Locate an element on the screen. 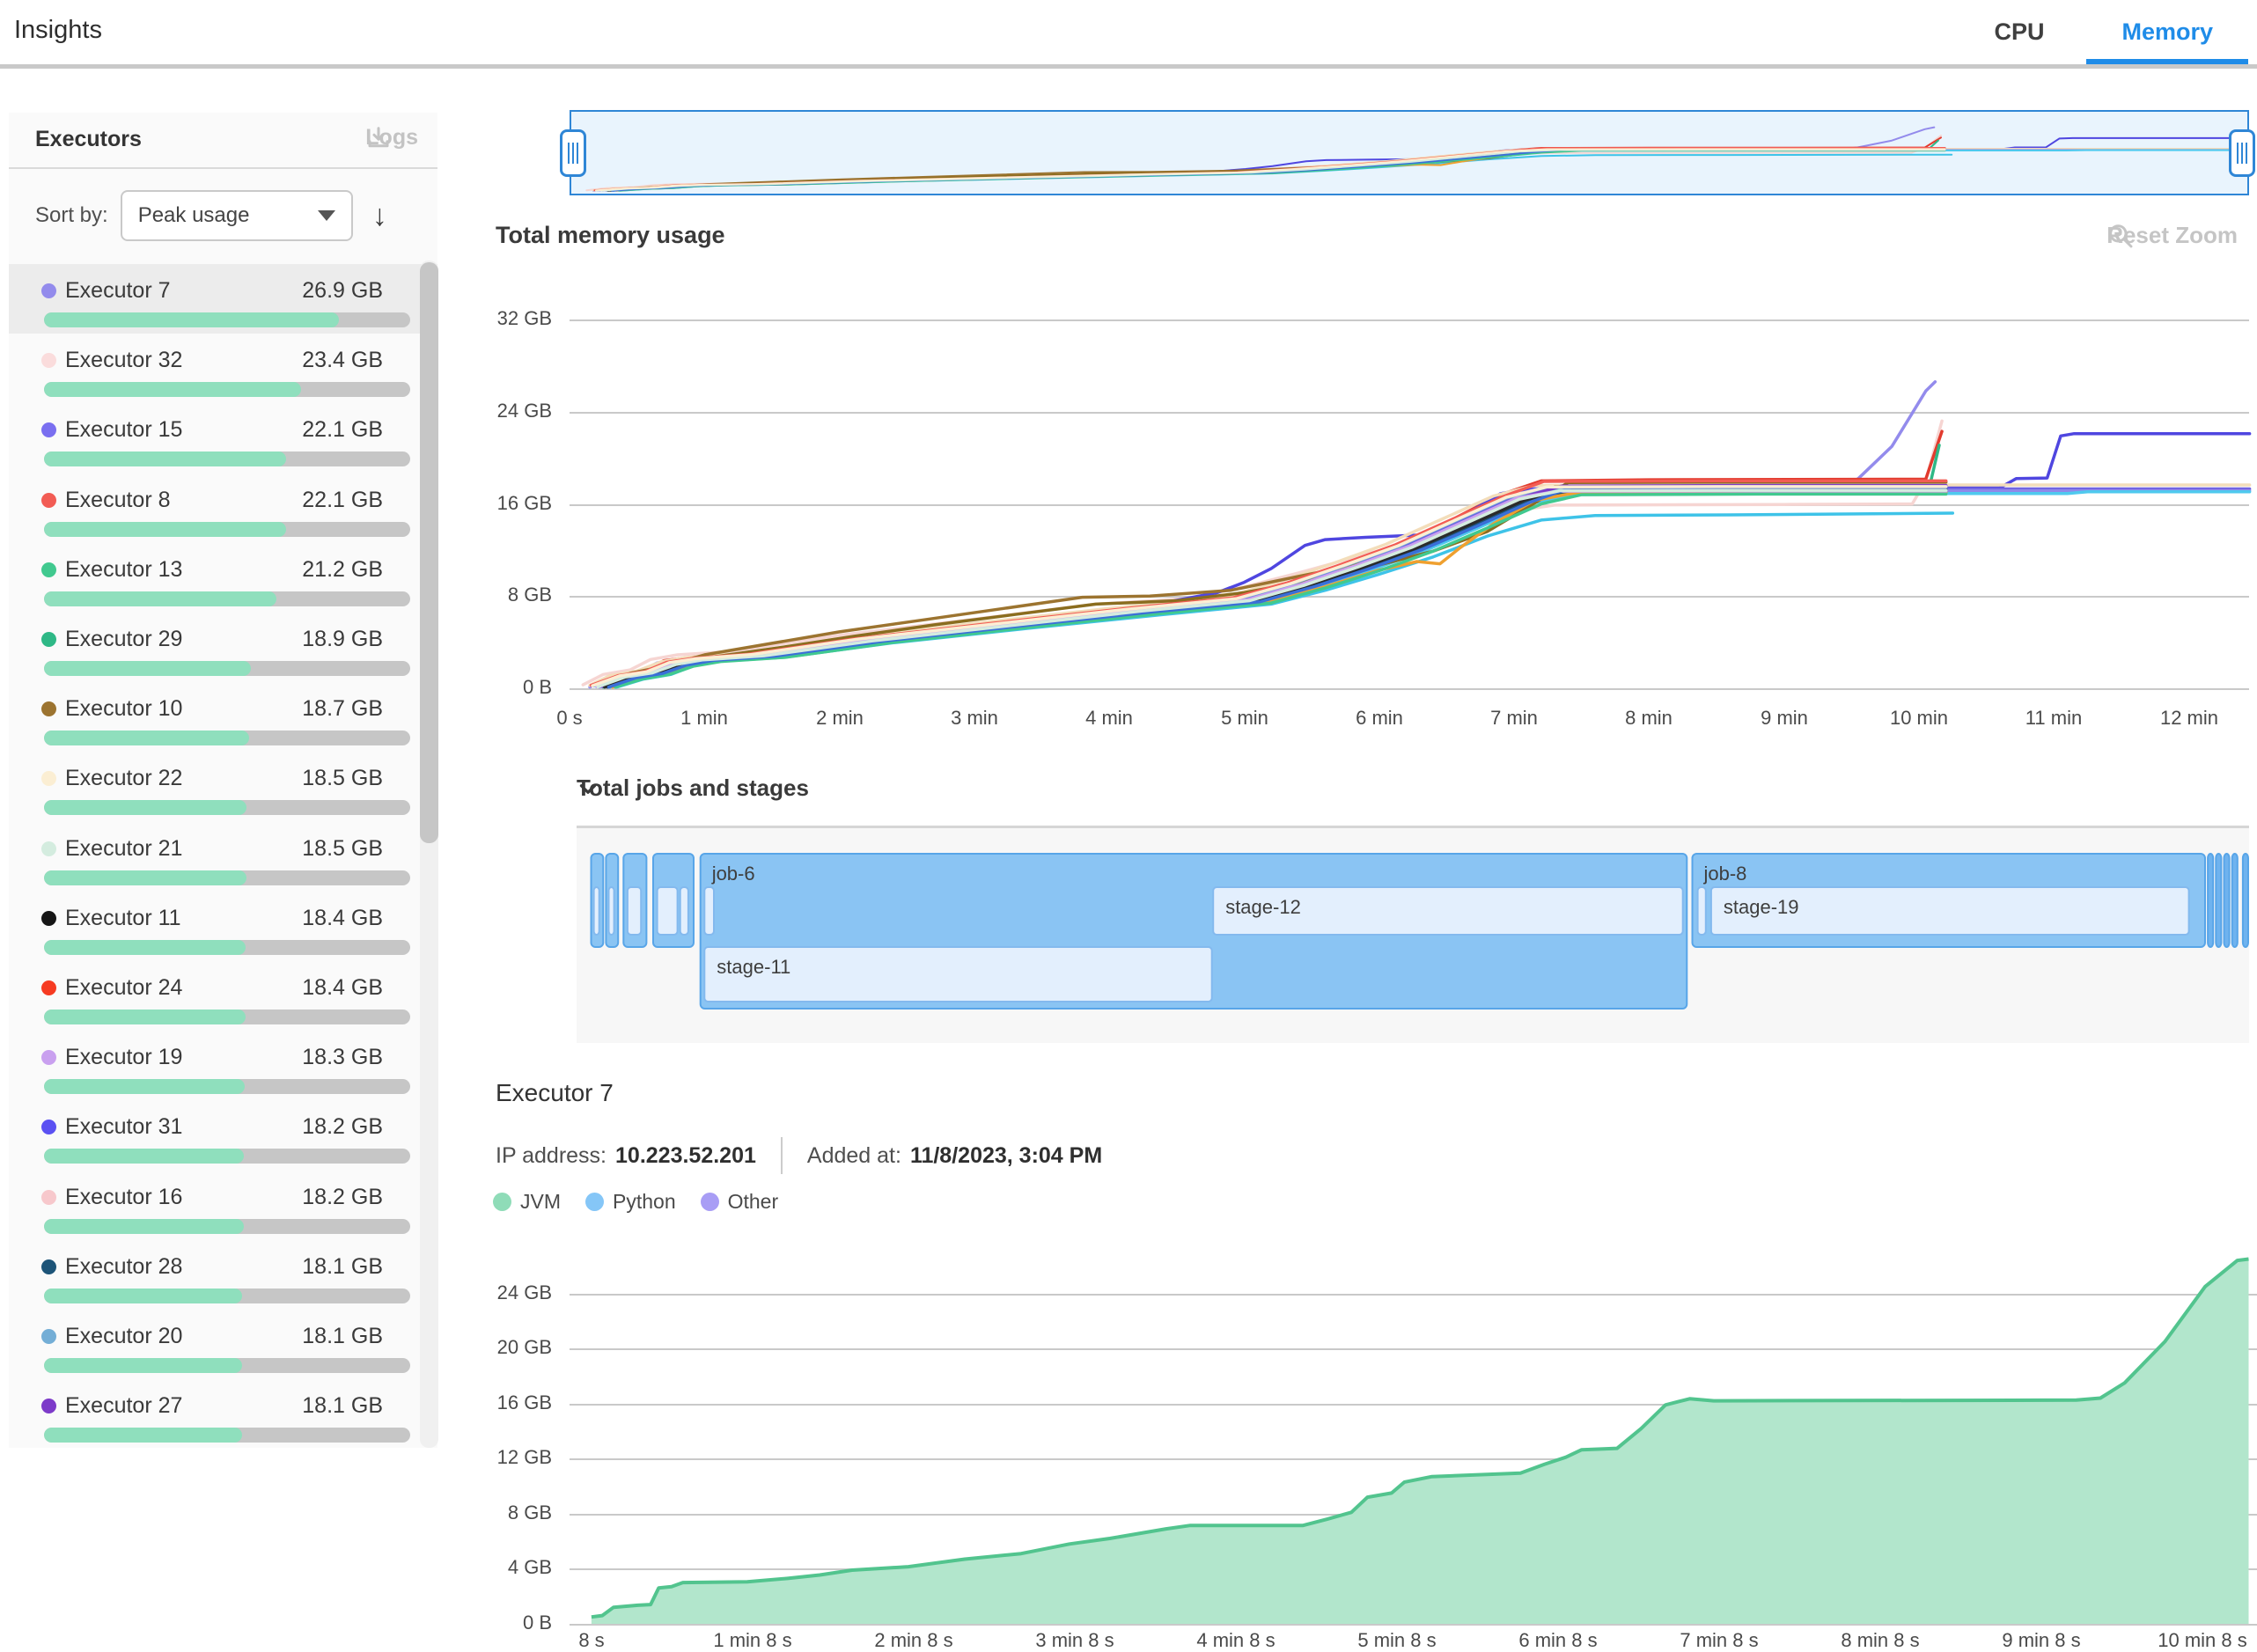 The width and height of the screenshot is (2257, 1652). executor-list-item: Executor 20 18.1 GB is located at coordinates (223, 1344).